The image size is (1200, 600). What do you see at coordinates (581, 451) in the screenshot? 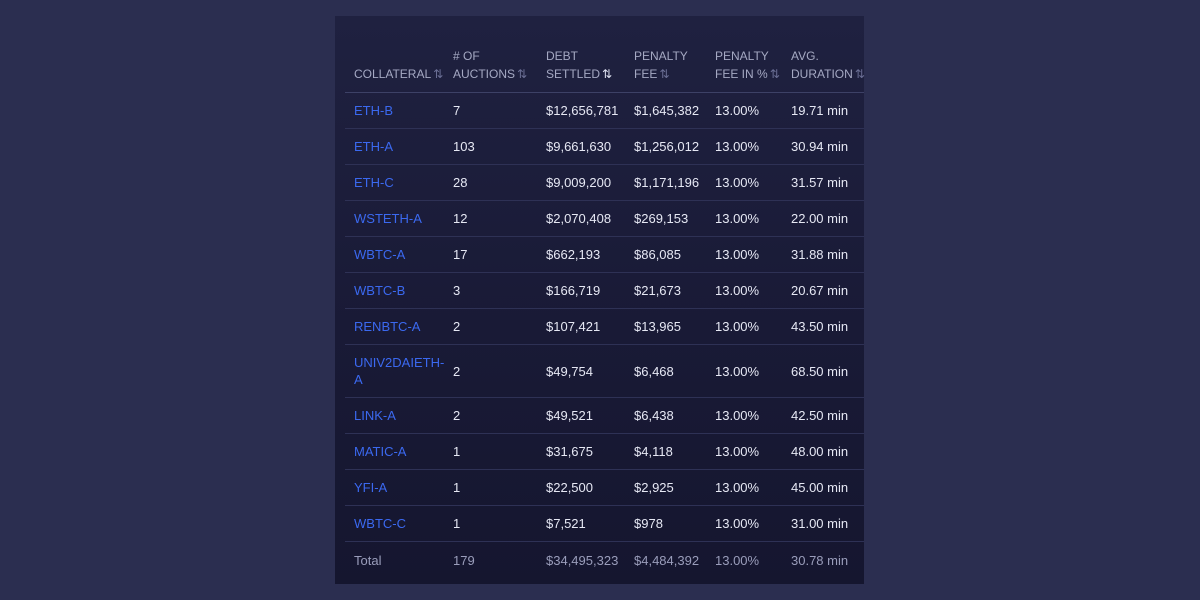
I see `debt-cell: $31,675` at bounding box center [581, 451].